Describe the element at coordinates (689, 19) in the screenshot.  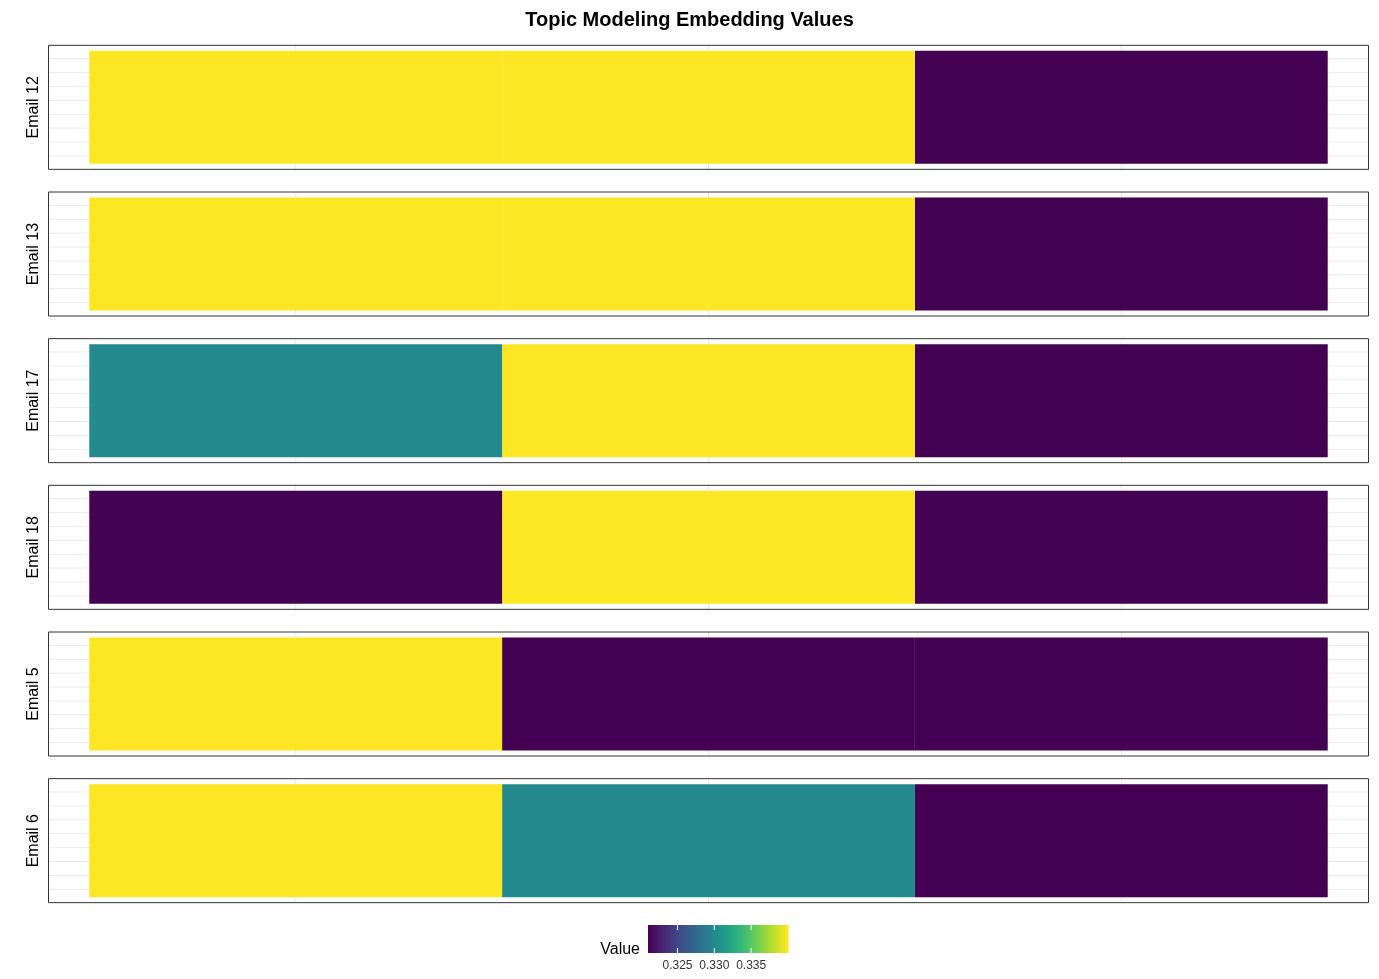
I see `chart-title: Topic Modeling Embedding Values` at that location.